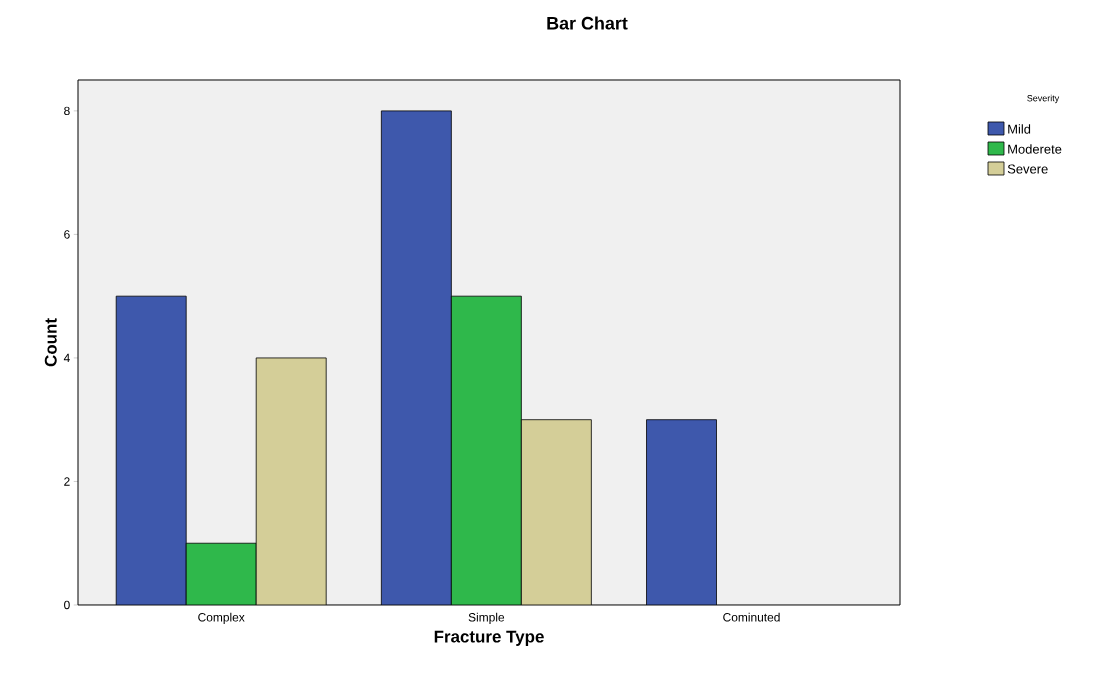  Describe the element at coordinates (1035, 149) in the screenshot. I see `legend-label: Moderete` at that location.